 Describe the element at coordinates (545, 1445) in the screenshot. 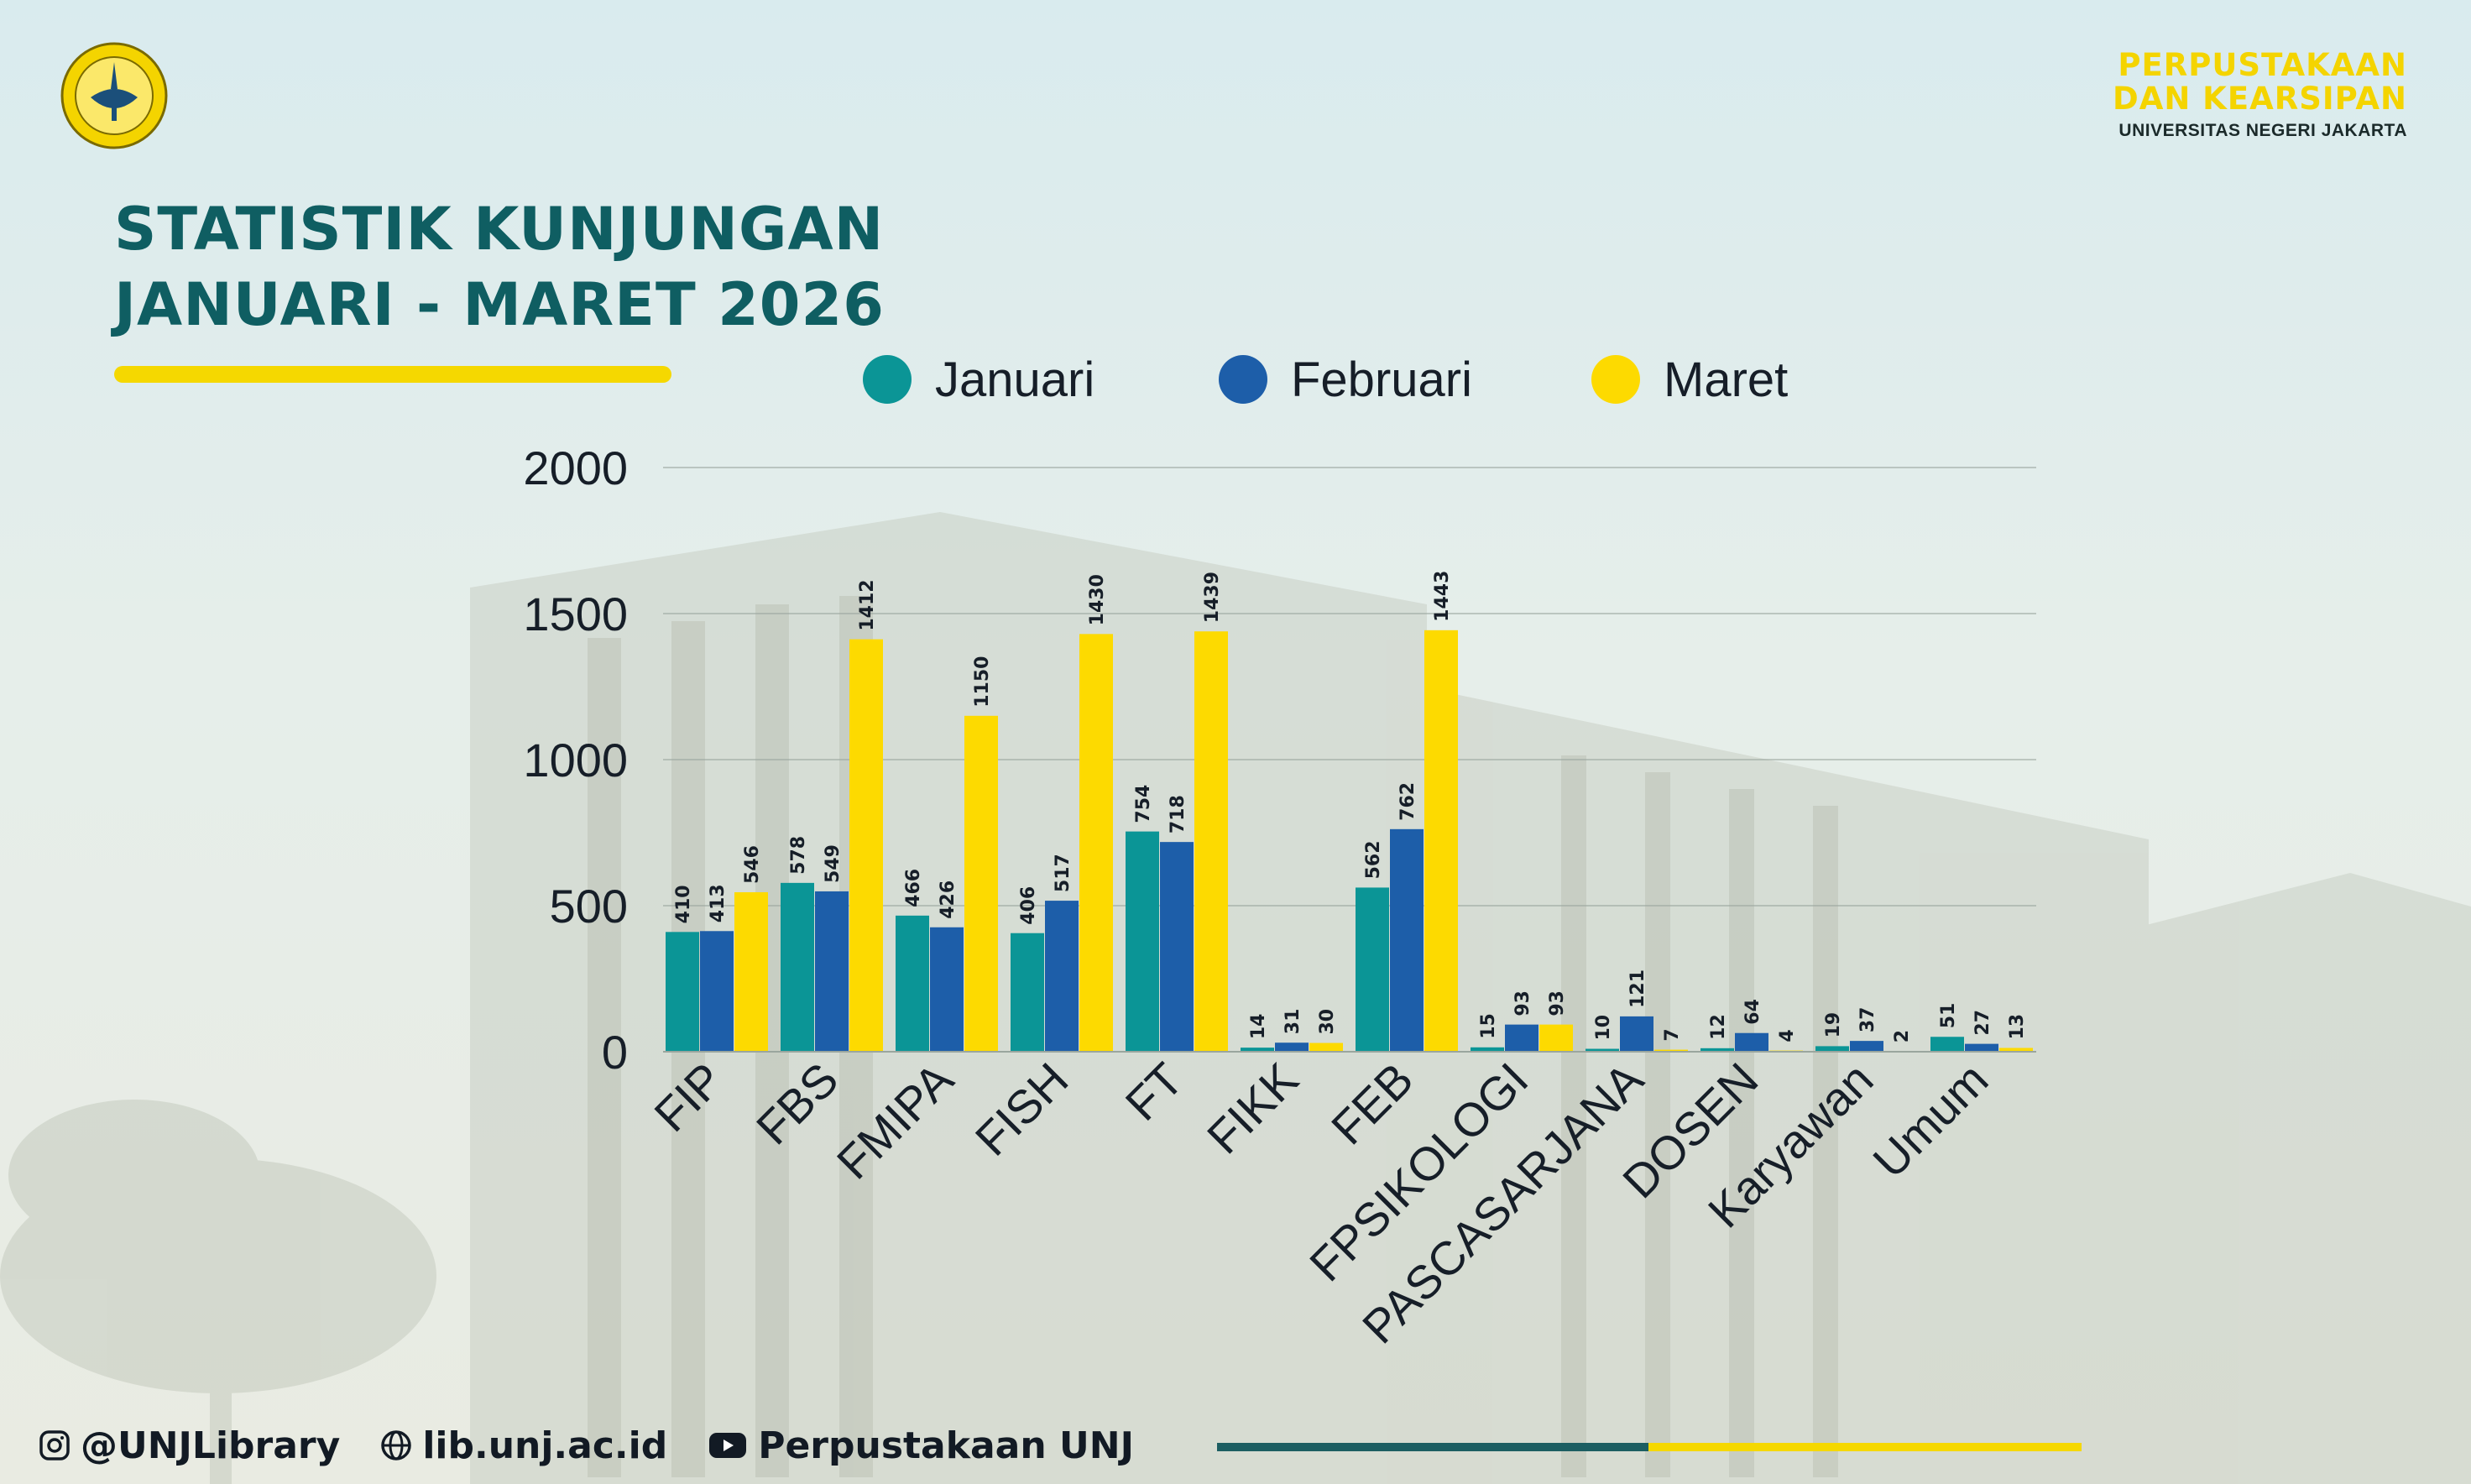

I see `website-url: lib.unj.ac.id` at that location.